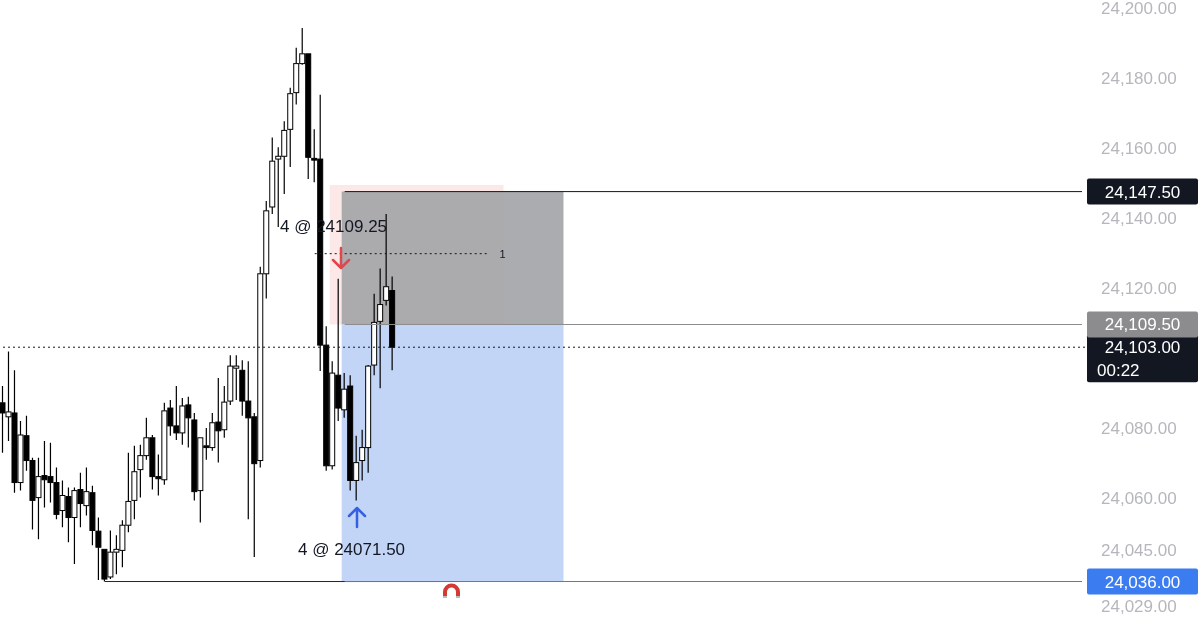 The width and height of the screenshot is (1200, 631). Describe the element at coordinates (1142, 325) in the screenshot. I see `ref-line-label: 24,109.50` at that location.